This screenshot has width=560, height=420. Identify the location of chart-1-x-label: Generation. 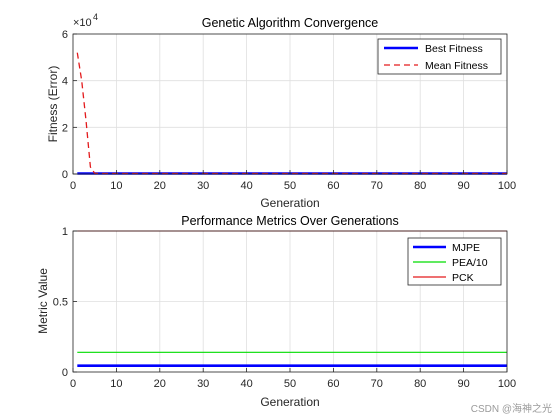
(289, 203).